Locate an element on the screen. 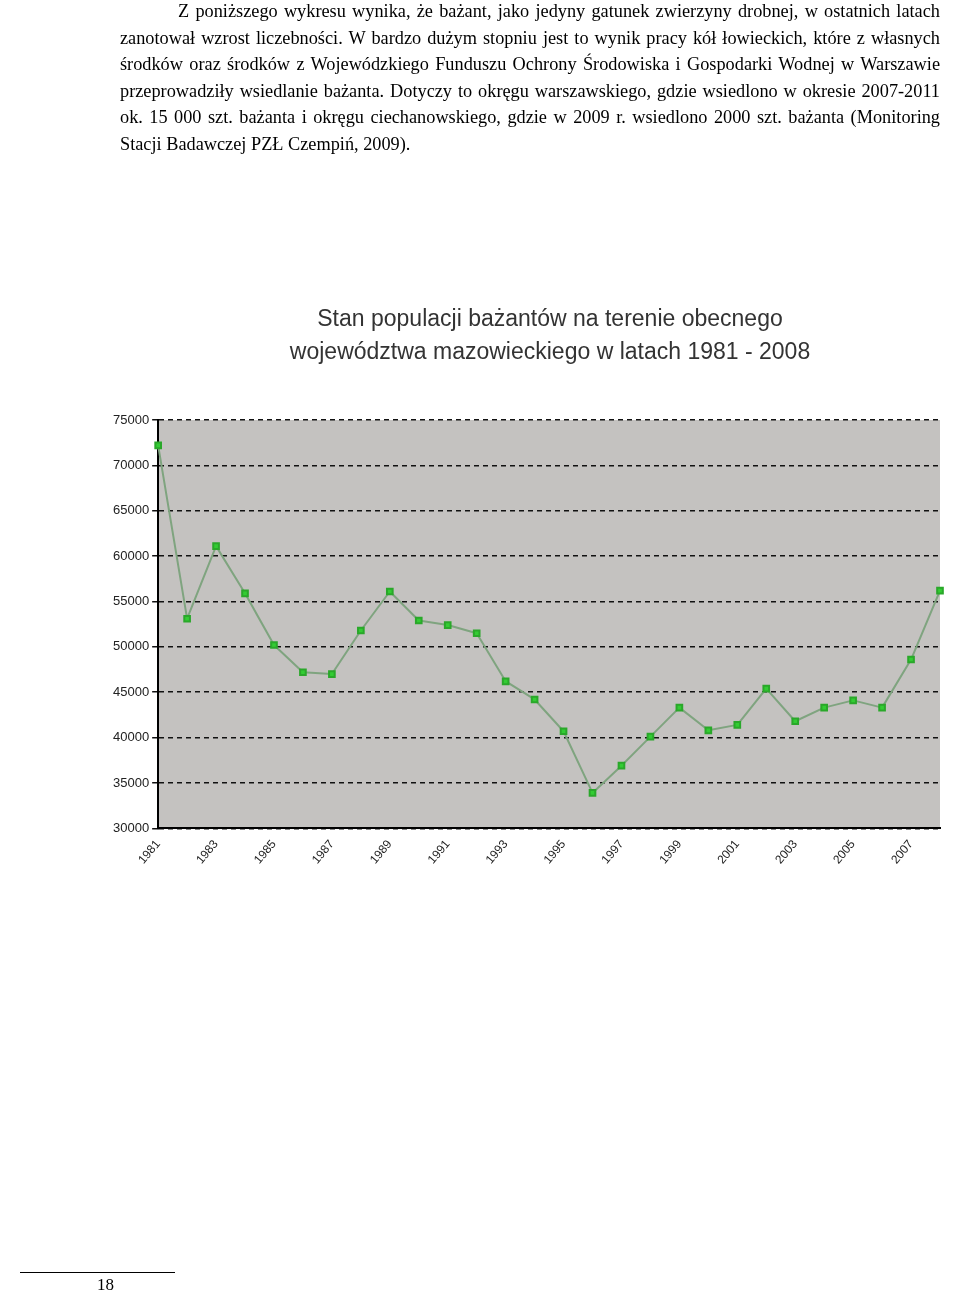 The width and height of the screenshot is (960, 1294). chart-title: Stan populacji bażantów na terenie obecnego województwa mazowieckiego w latach 1981 - 2008 is located at coordinates (550, 335).